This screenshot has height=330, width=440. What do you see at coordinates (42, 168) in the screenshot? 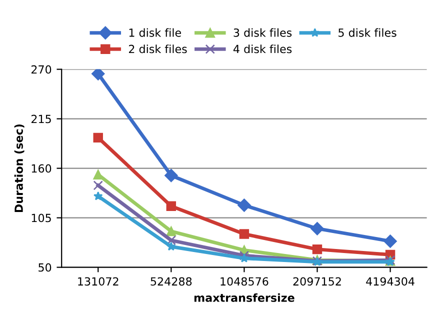
I see `y-tick-label: 160` at bounding box center [42, 168].